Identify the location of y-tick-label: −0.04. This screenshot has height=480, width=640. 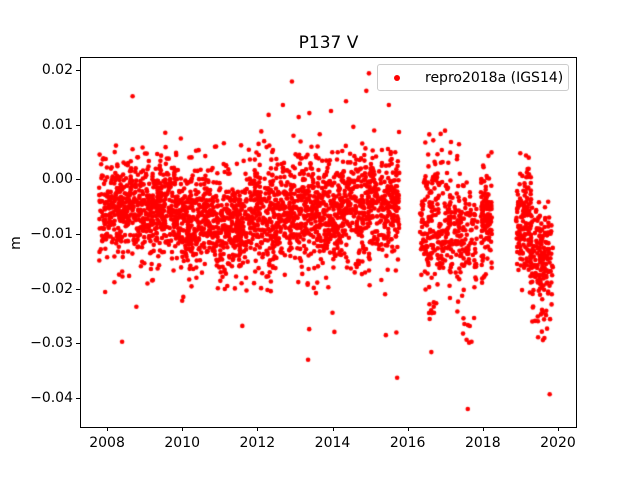
(51, 398).